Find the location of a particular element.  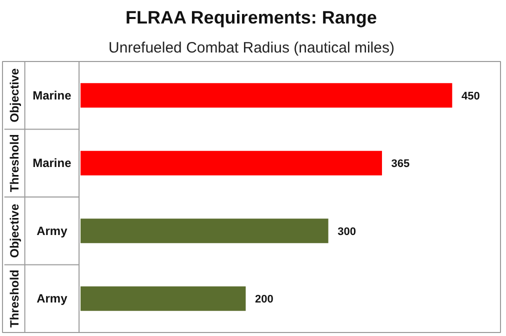

data-label: 450 is located at coordinates (470, 96).